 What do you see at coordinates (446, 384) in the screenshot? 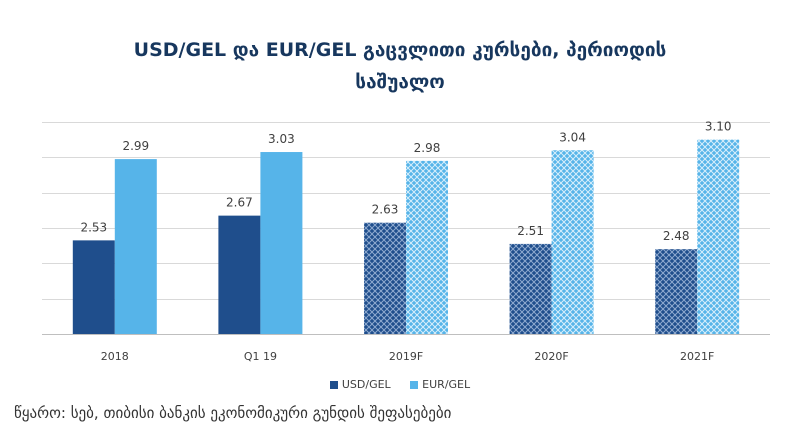
I see `legend-label-eur: EUR/GEL` at bounding box center [446, 384].